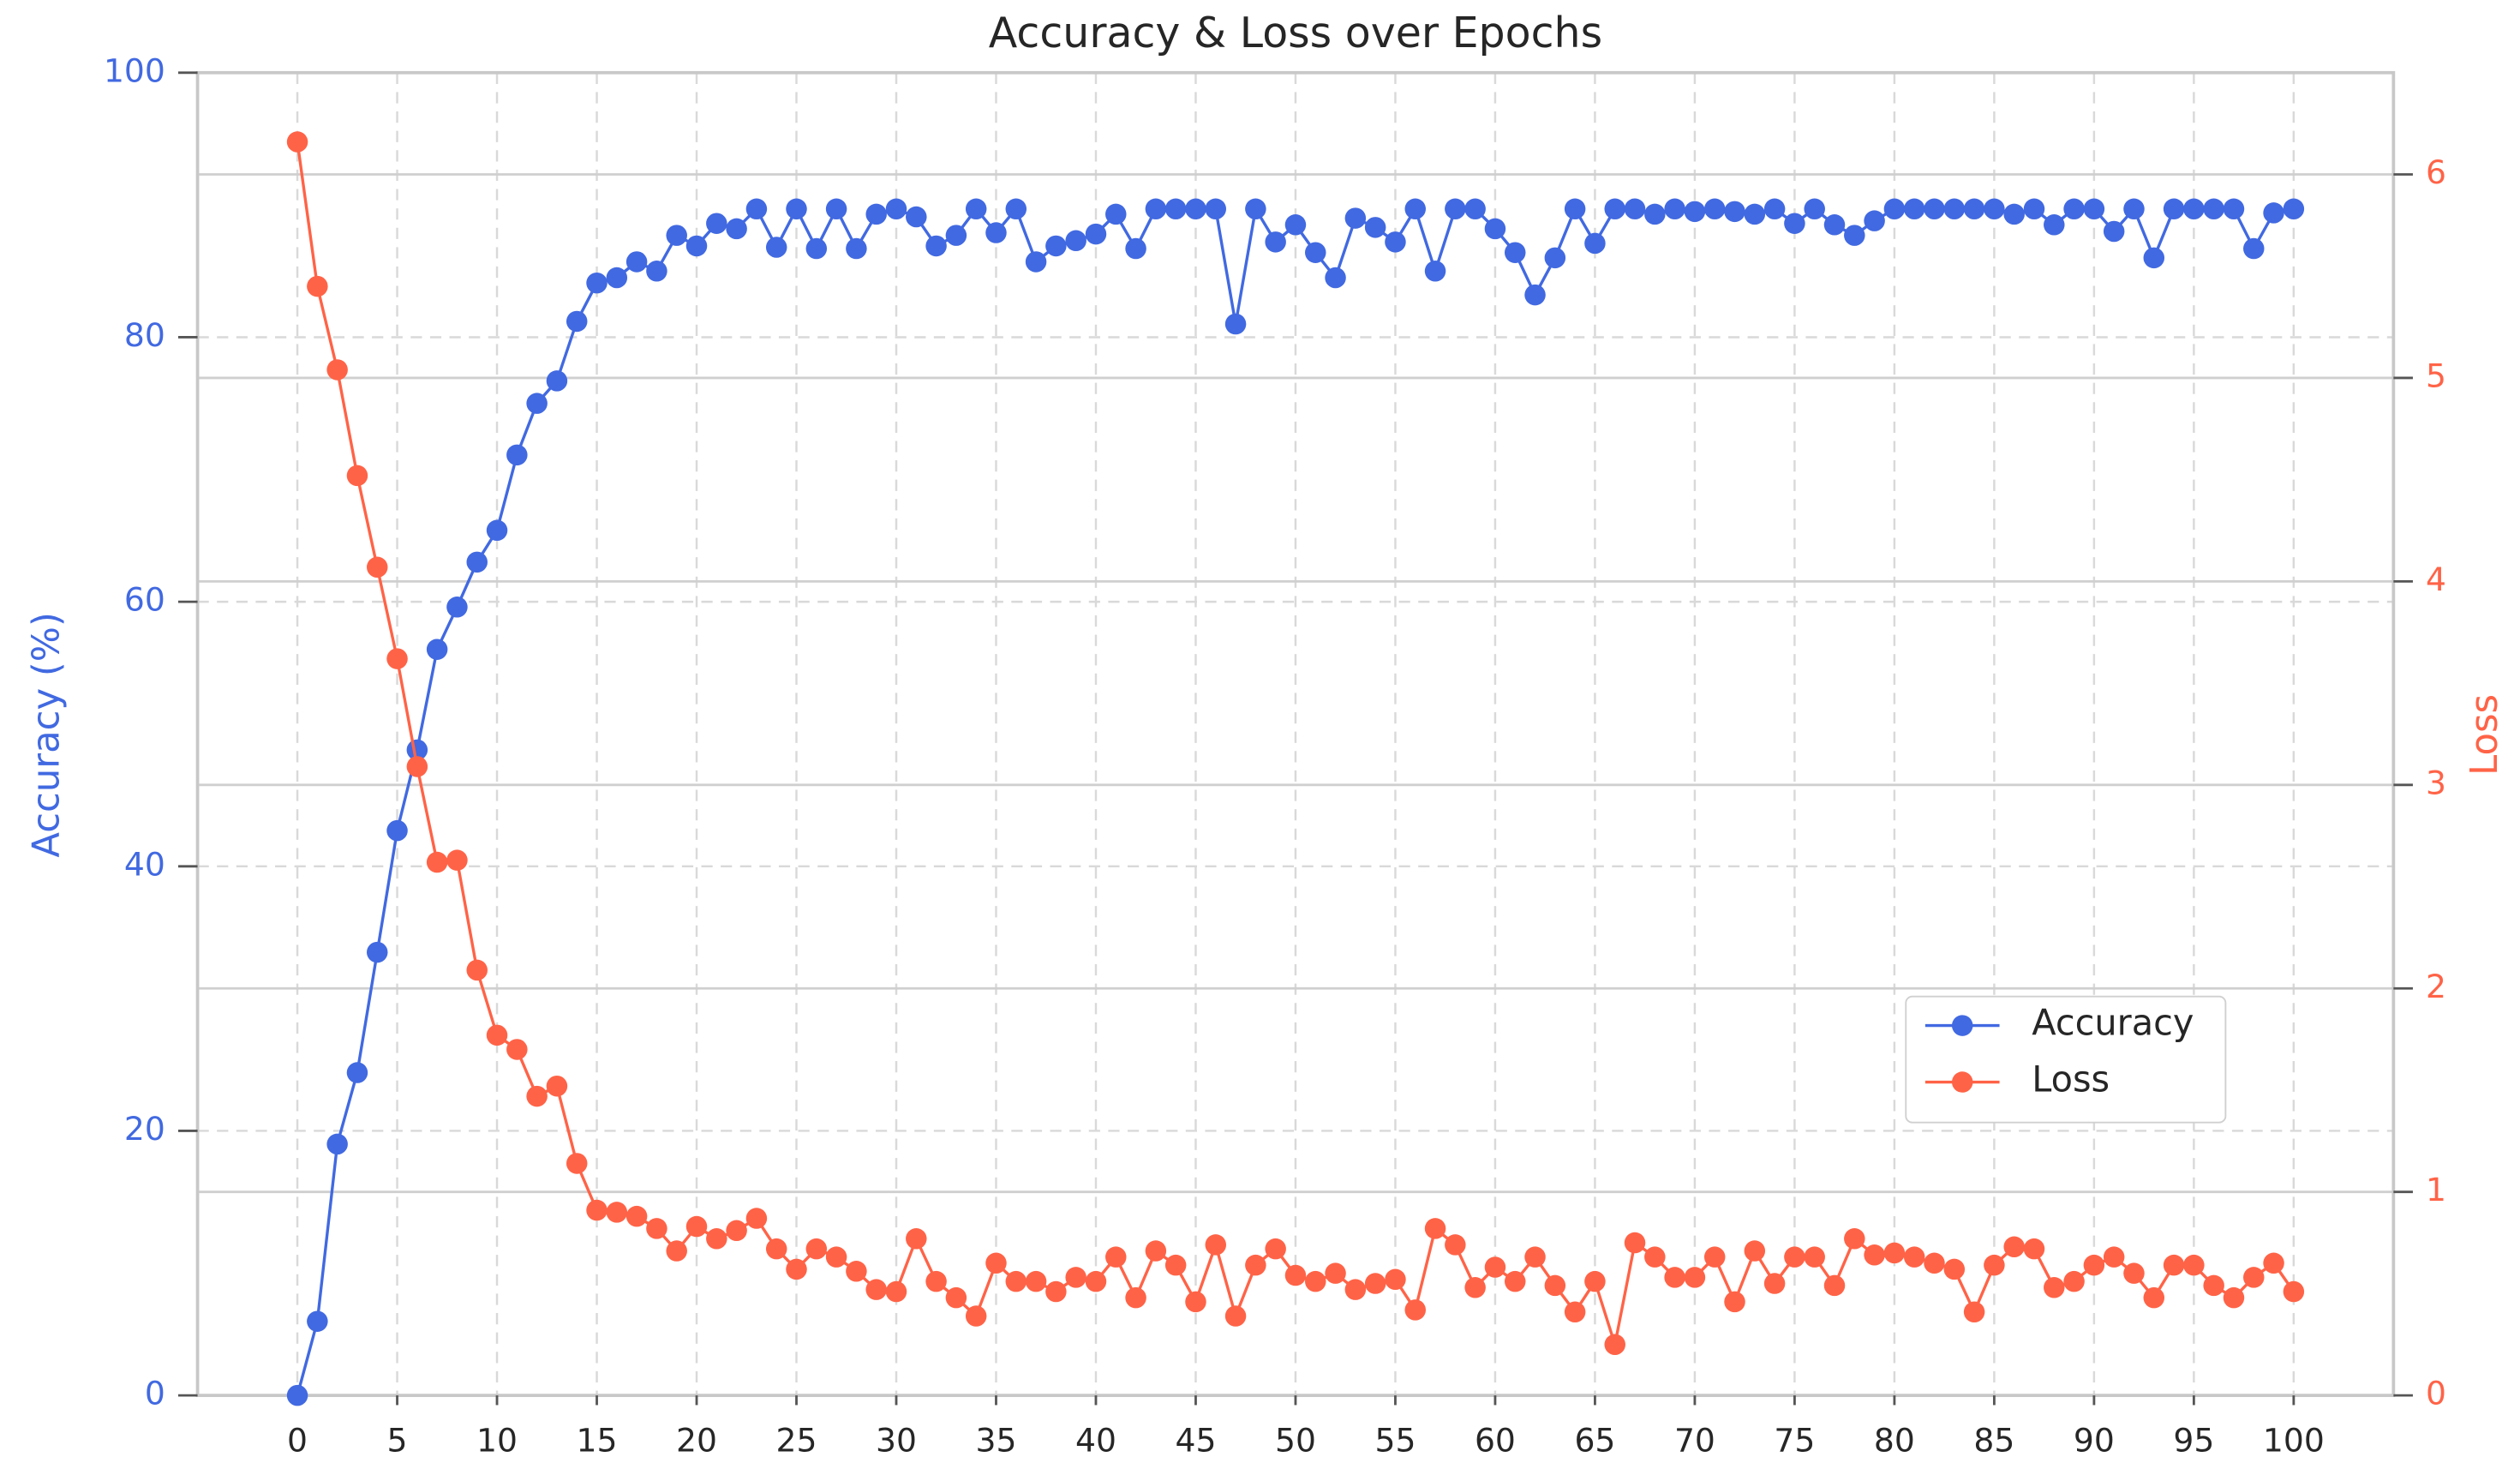  I want to click on y2-tick-label: 3, so click(2436, 783).